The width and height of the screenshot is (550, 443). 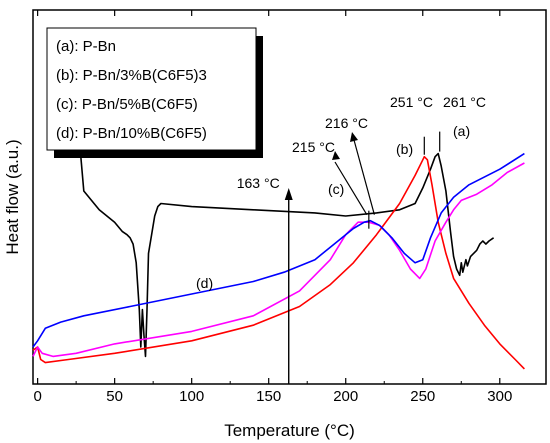 What do you see at coordinates (127, 104) in the screenshot?
I see `legend-entry: (c): P-Bn/5%B(C6F5)` at bounding box center [127, 104].